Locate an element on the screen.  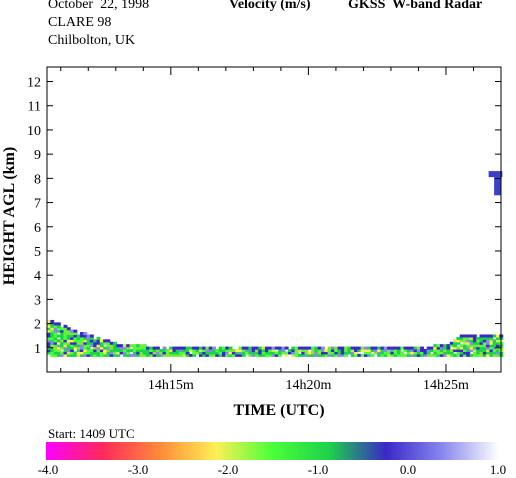
y-tick-label: 2 is located at coordinates (37, 325).